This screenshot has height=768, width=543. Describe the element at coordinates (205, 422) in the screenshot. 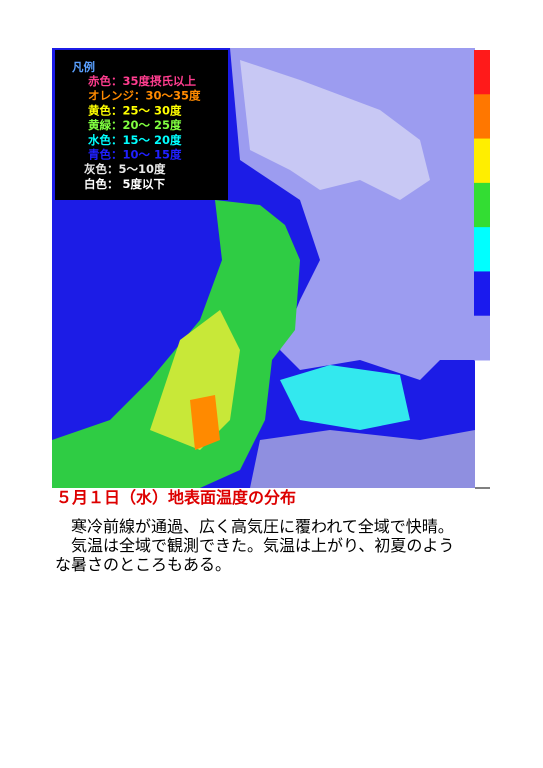

I see `land-hot` at that location.